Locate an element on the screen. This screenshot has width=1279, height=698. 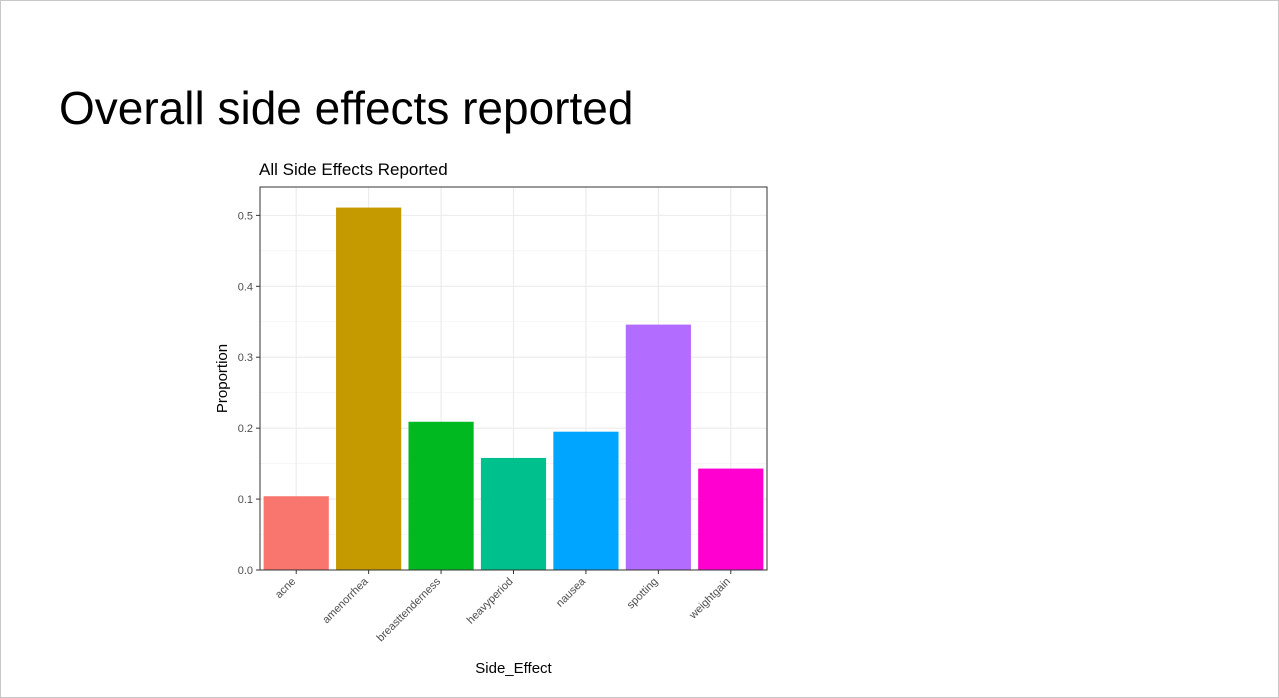
bar-nausea is located at coordinates (586, 500).